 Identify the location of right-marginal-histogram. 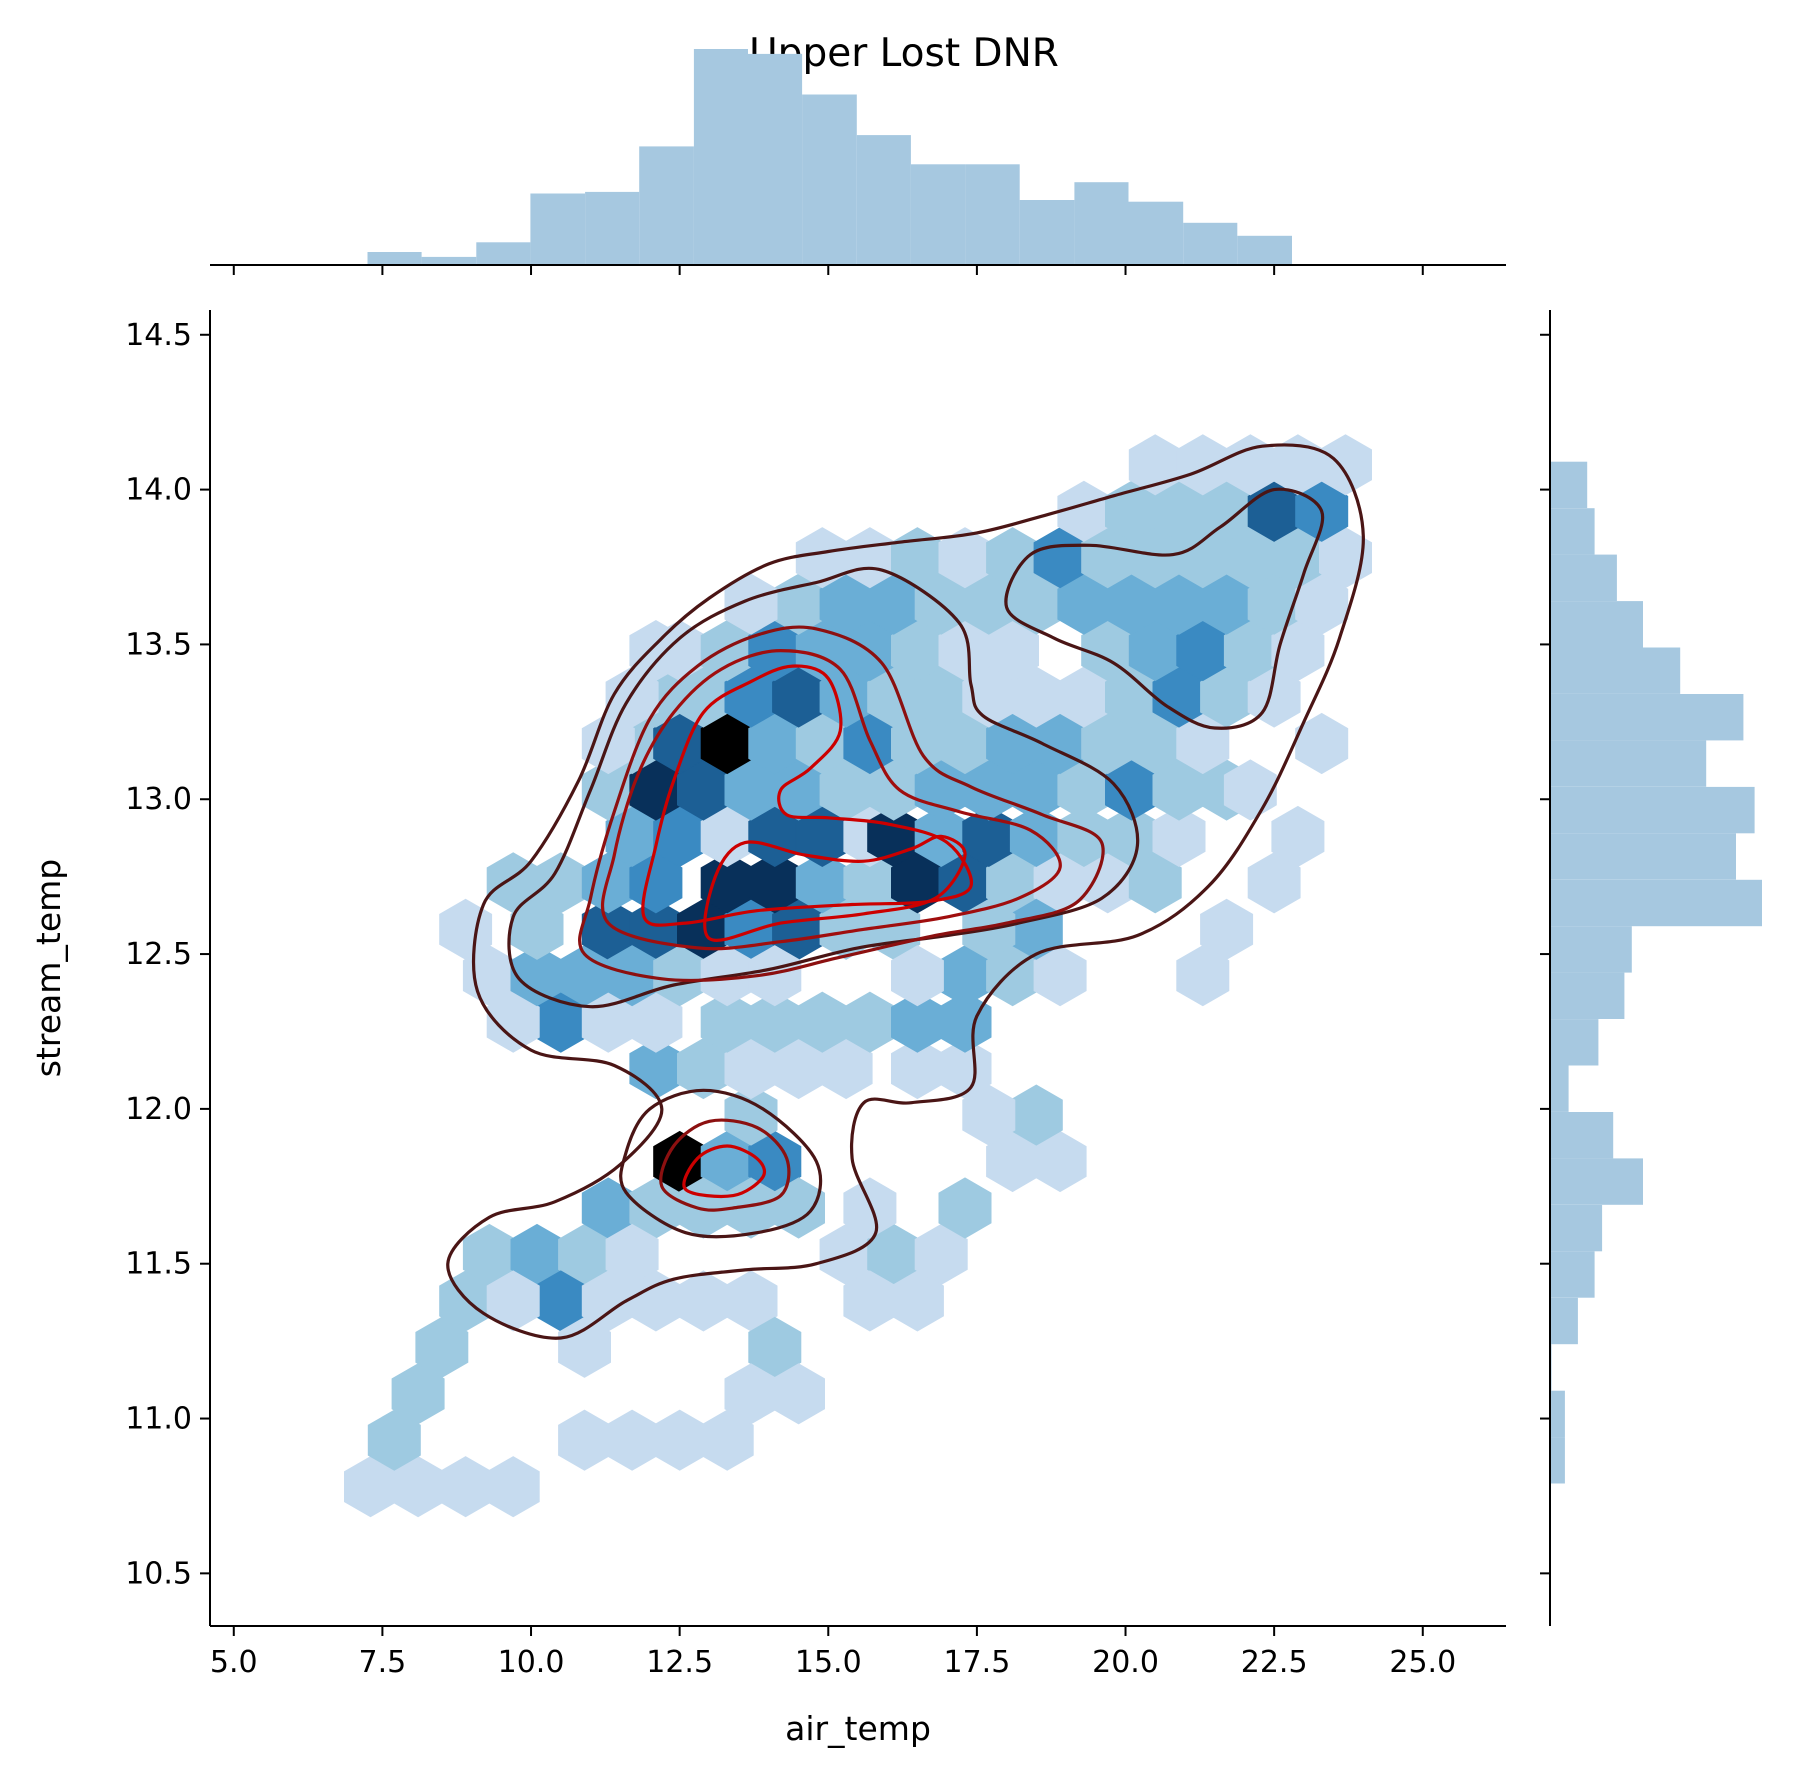
(1656, 972).